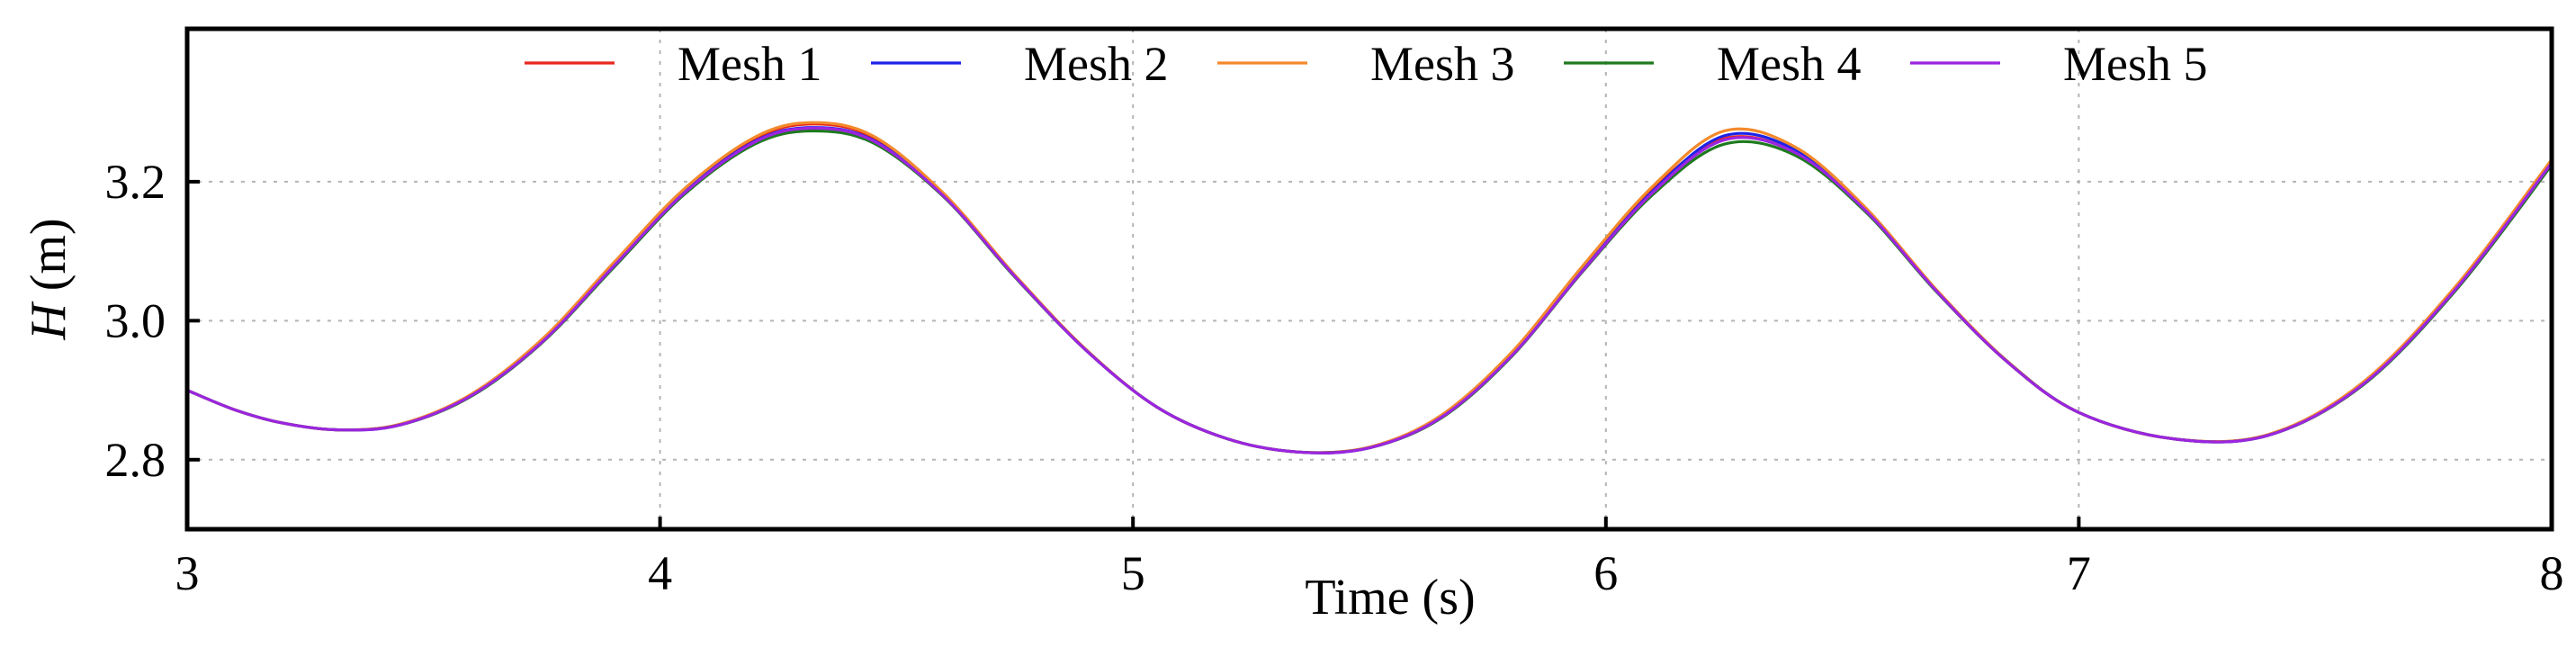 This screenshot has height=648, width=2576. What do you see at coordinates (49, 321) in the screenshot?
I see `y-axis-label-symbol: H` at bounding box center [49, 321].